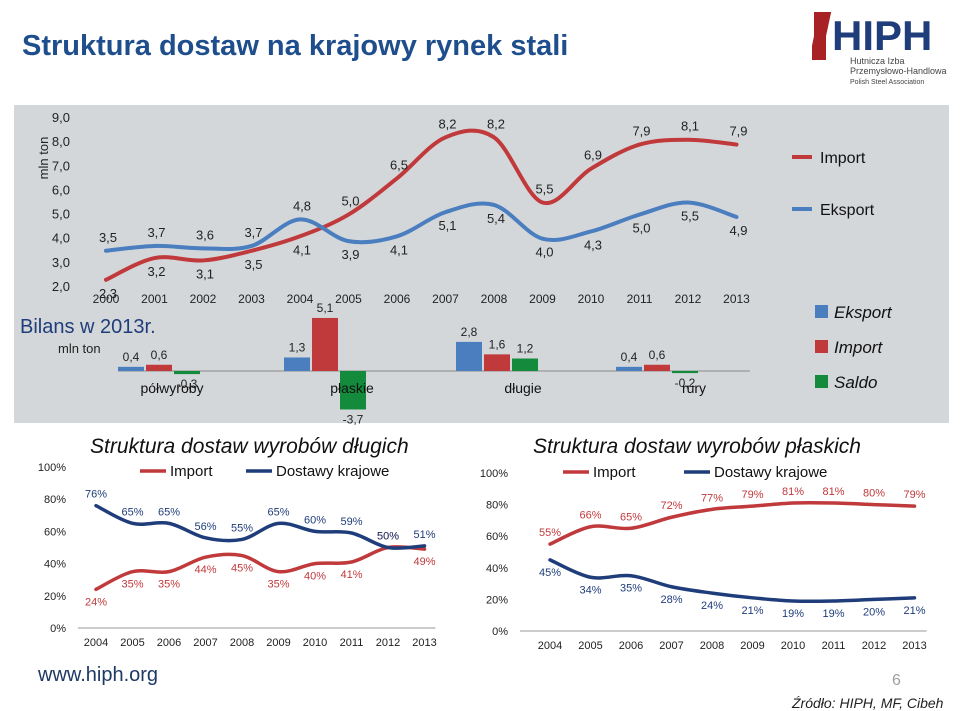  Describe the element at coordinates (752, 611) in the screenshot. I see `pct-data-label: 21%` at that location.